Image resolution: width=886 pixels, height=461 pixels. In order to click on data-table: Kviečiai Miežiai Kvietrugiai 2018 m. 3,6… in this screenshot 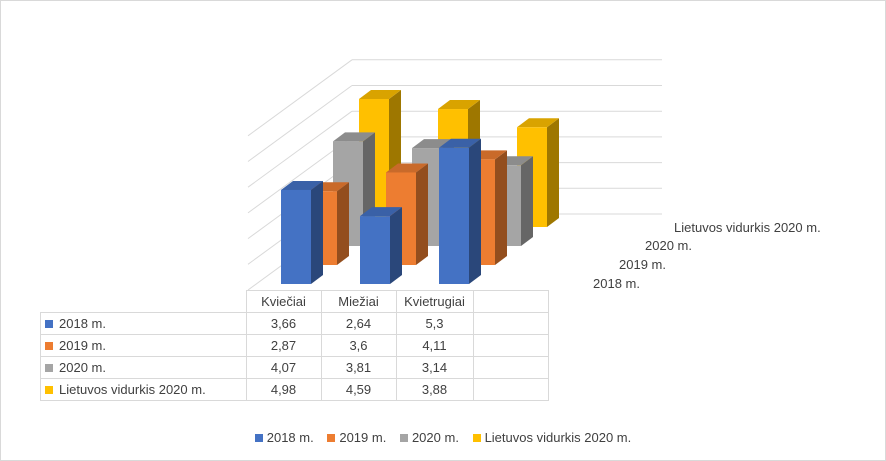, I will do `click(294, 345)`.